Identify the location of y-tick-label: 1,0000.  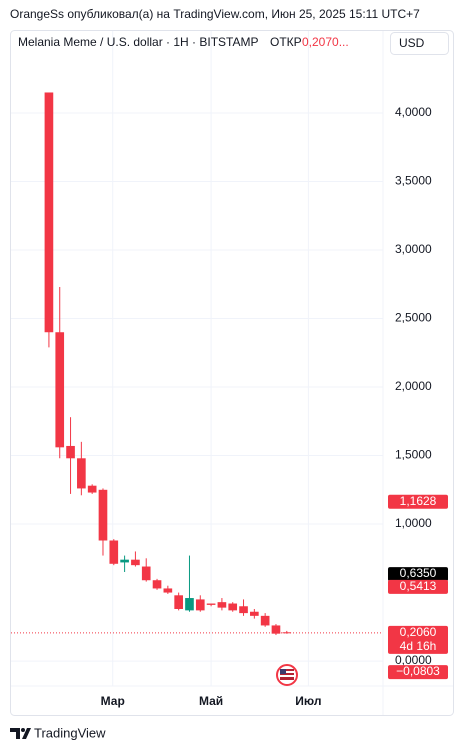
(413, 523).